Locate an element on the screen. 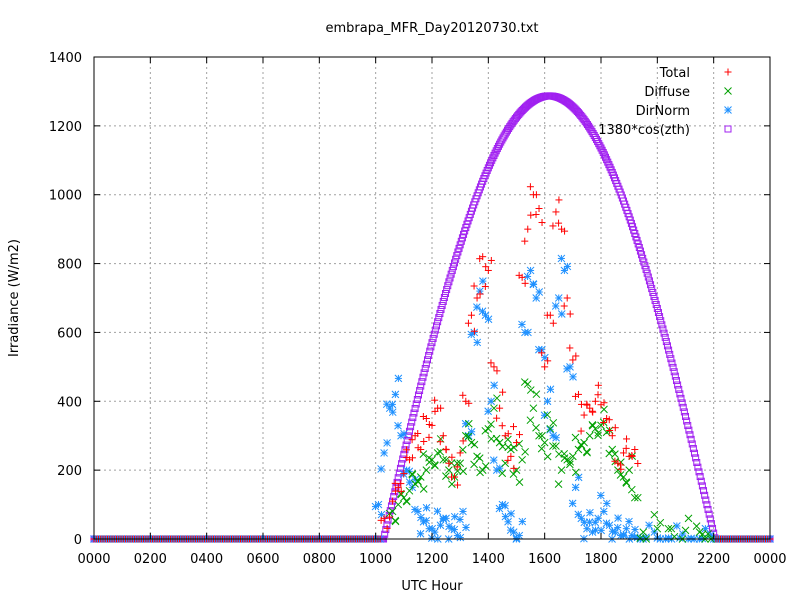 The width and height of the screenshot is (800, 600). x-tick-label: 1400 is located at coordinates (488, 559).